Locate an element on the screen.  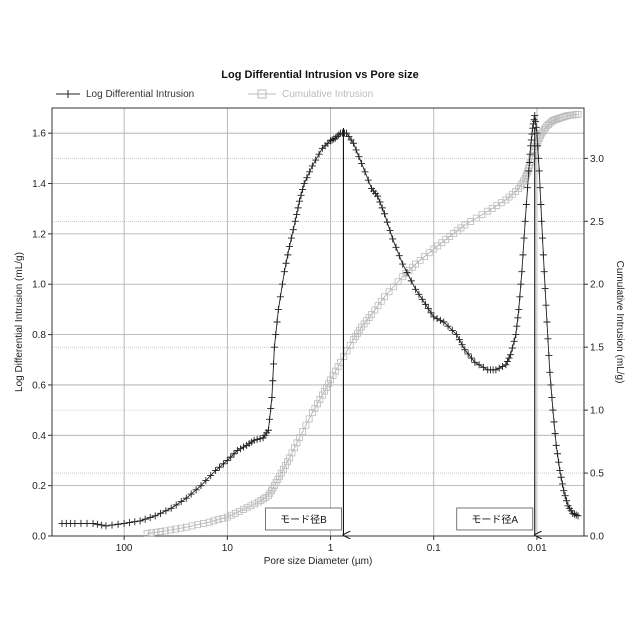
y-tick-label-left: 0.4 is located at coordinates (39, 436).